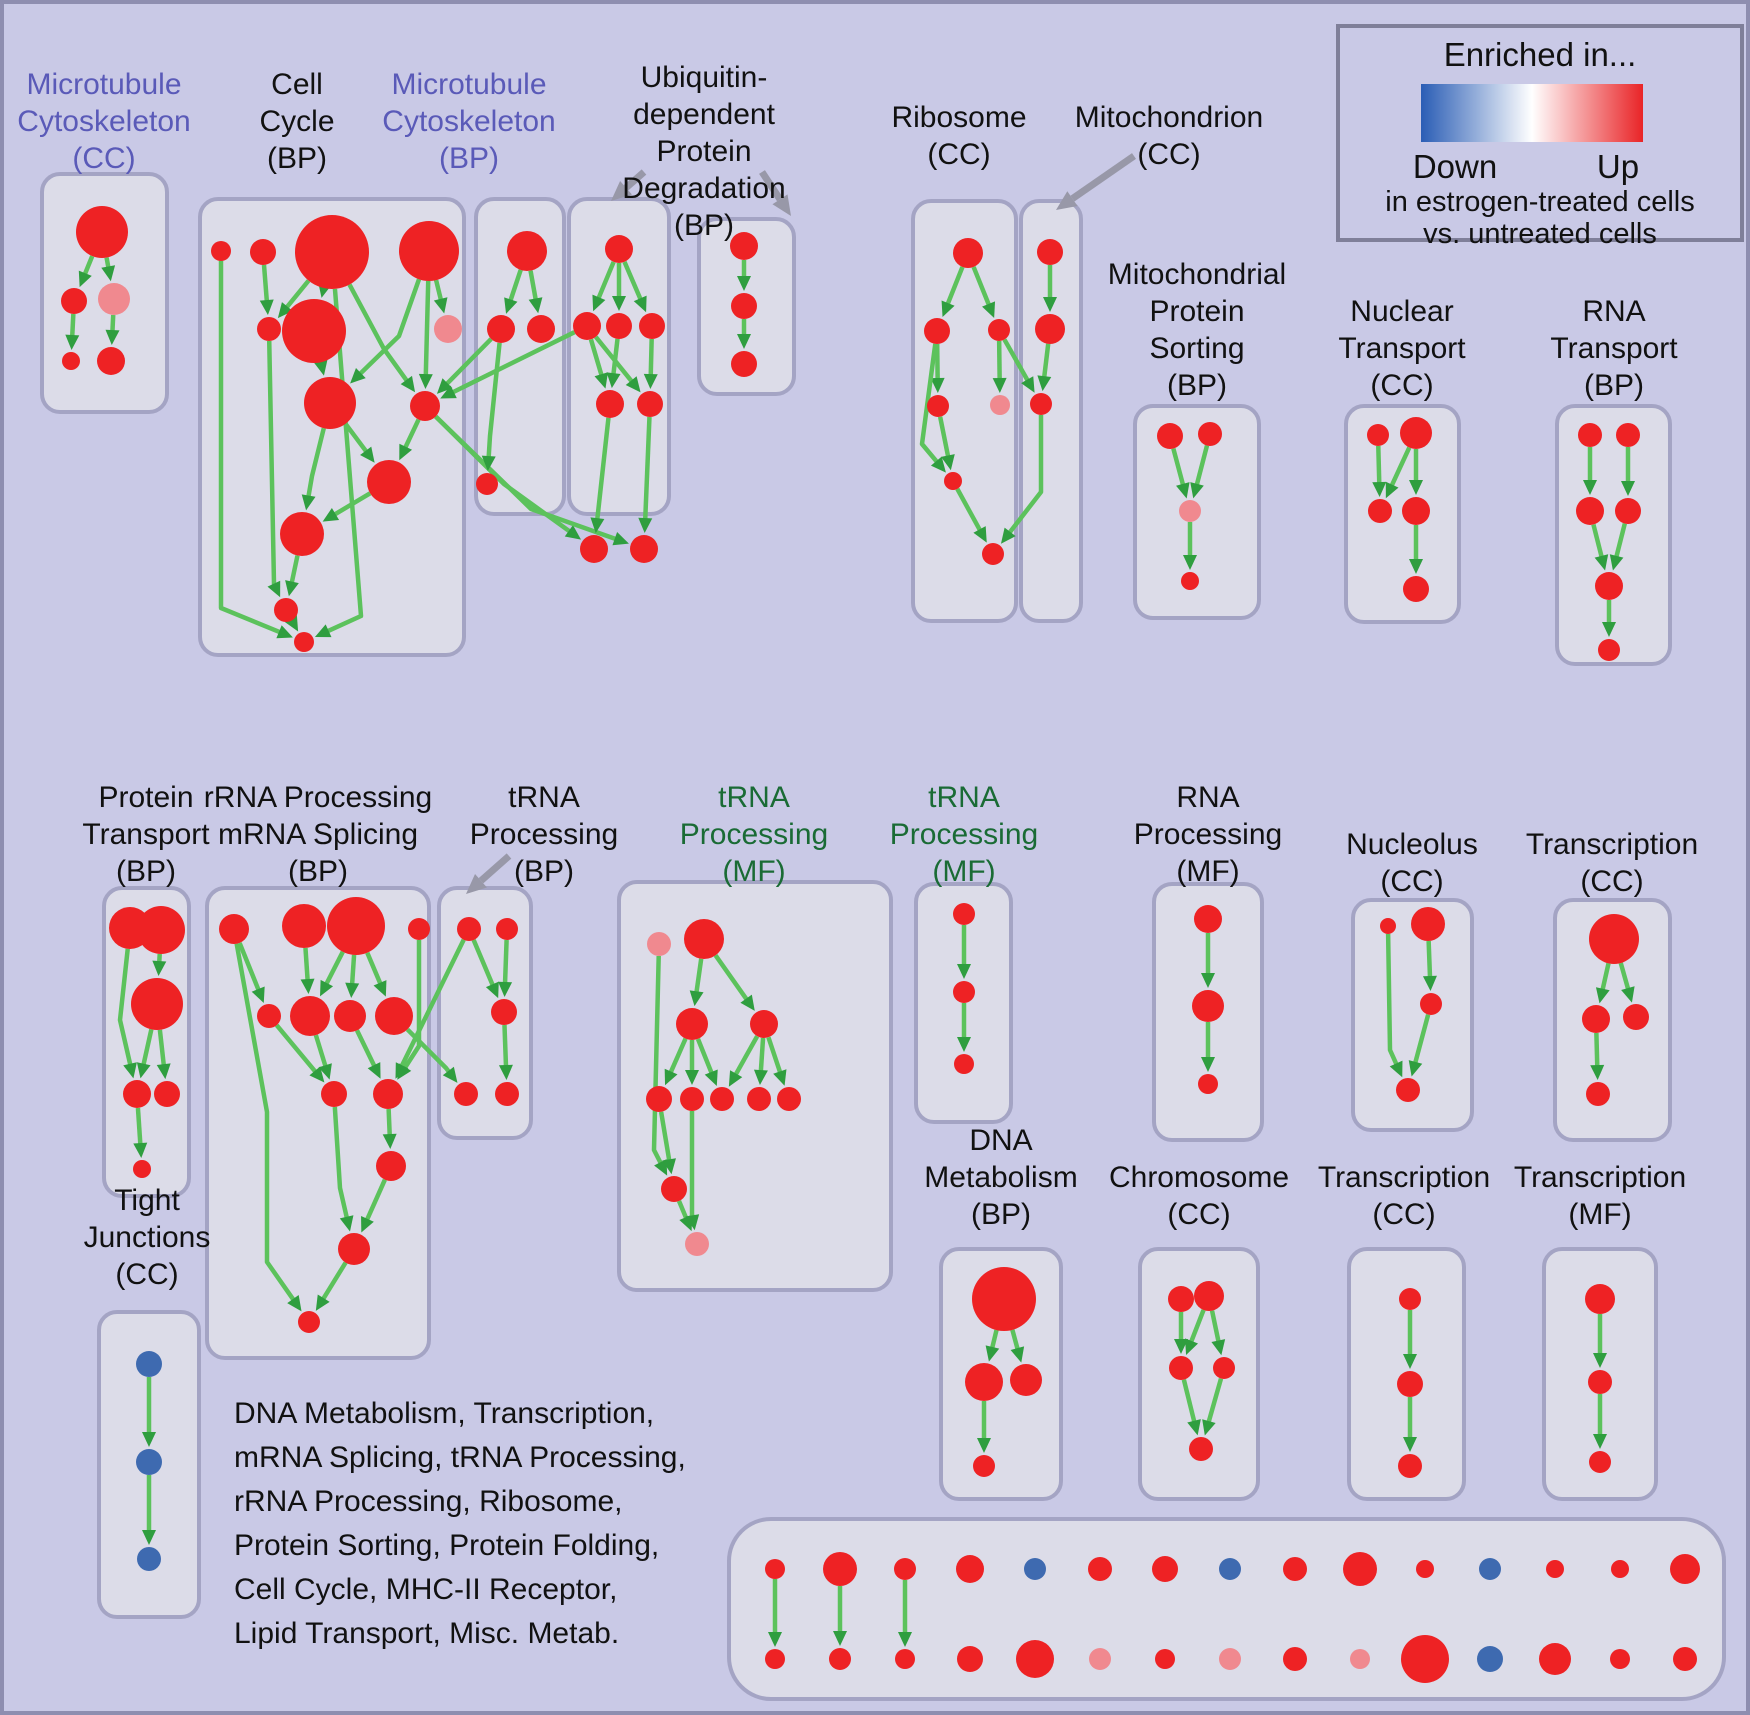 The width and height of the screenshot is (1750, 1715). What do you see at coordinates (258, 995) in the screenshot?
I see `arrowhead-la-le` at bounding box center [258, 995].